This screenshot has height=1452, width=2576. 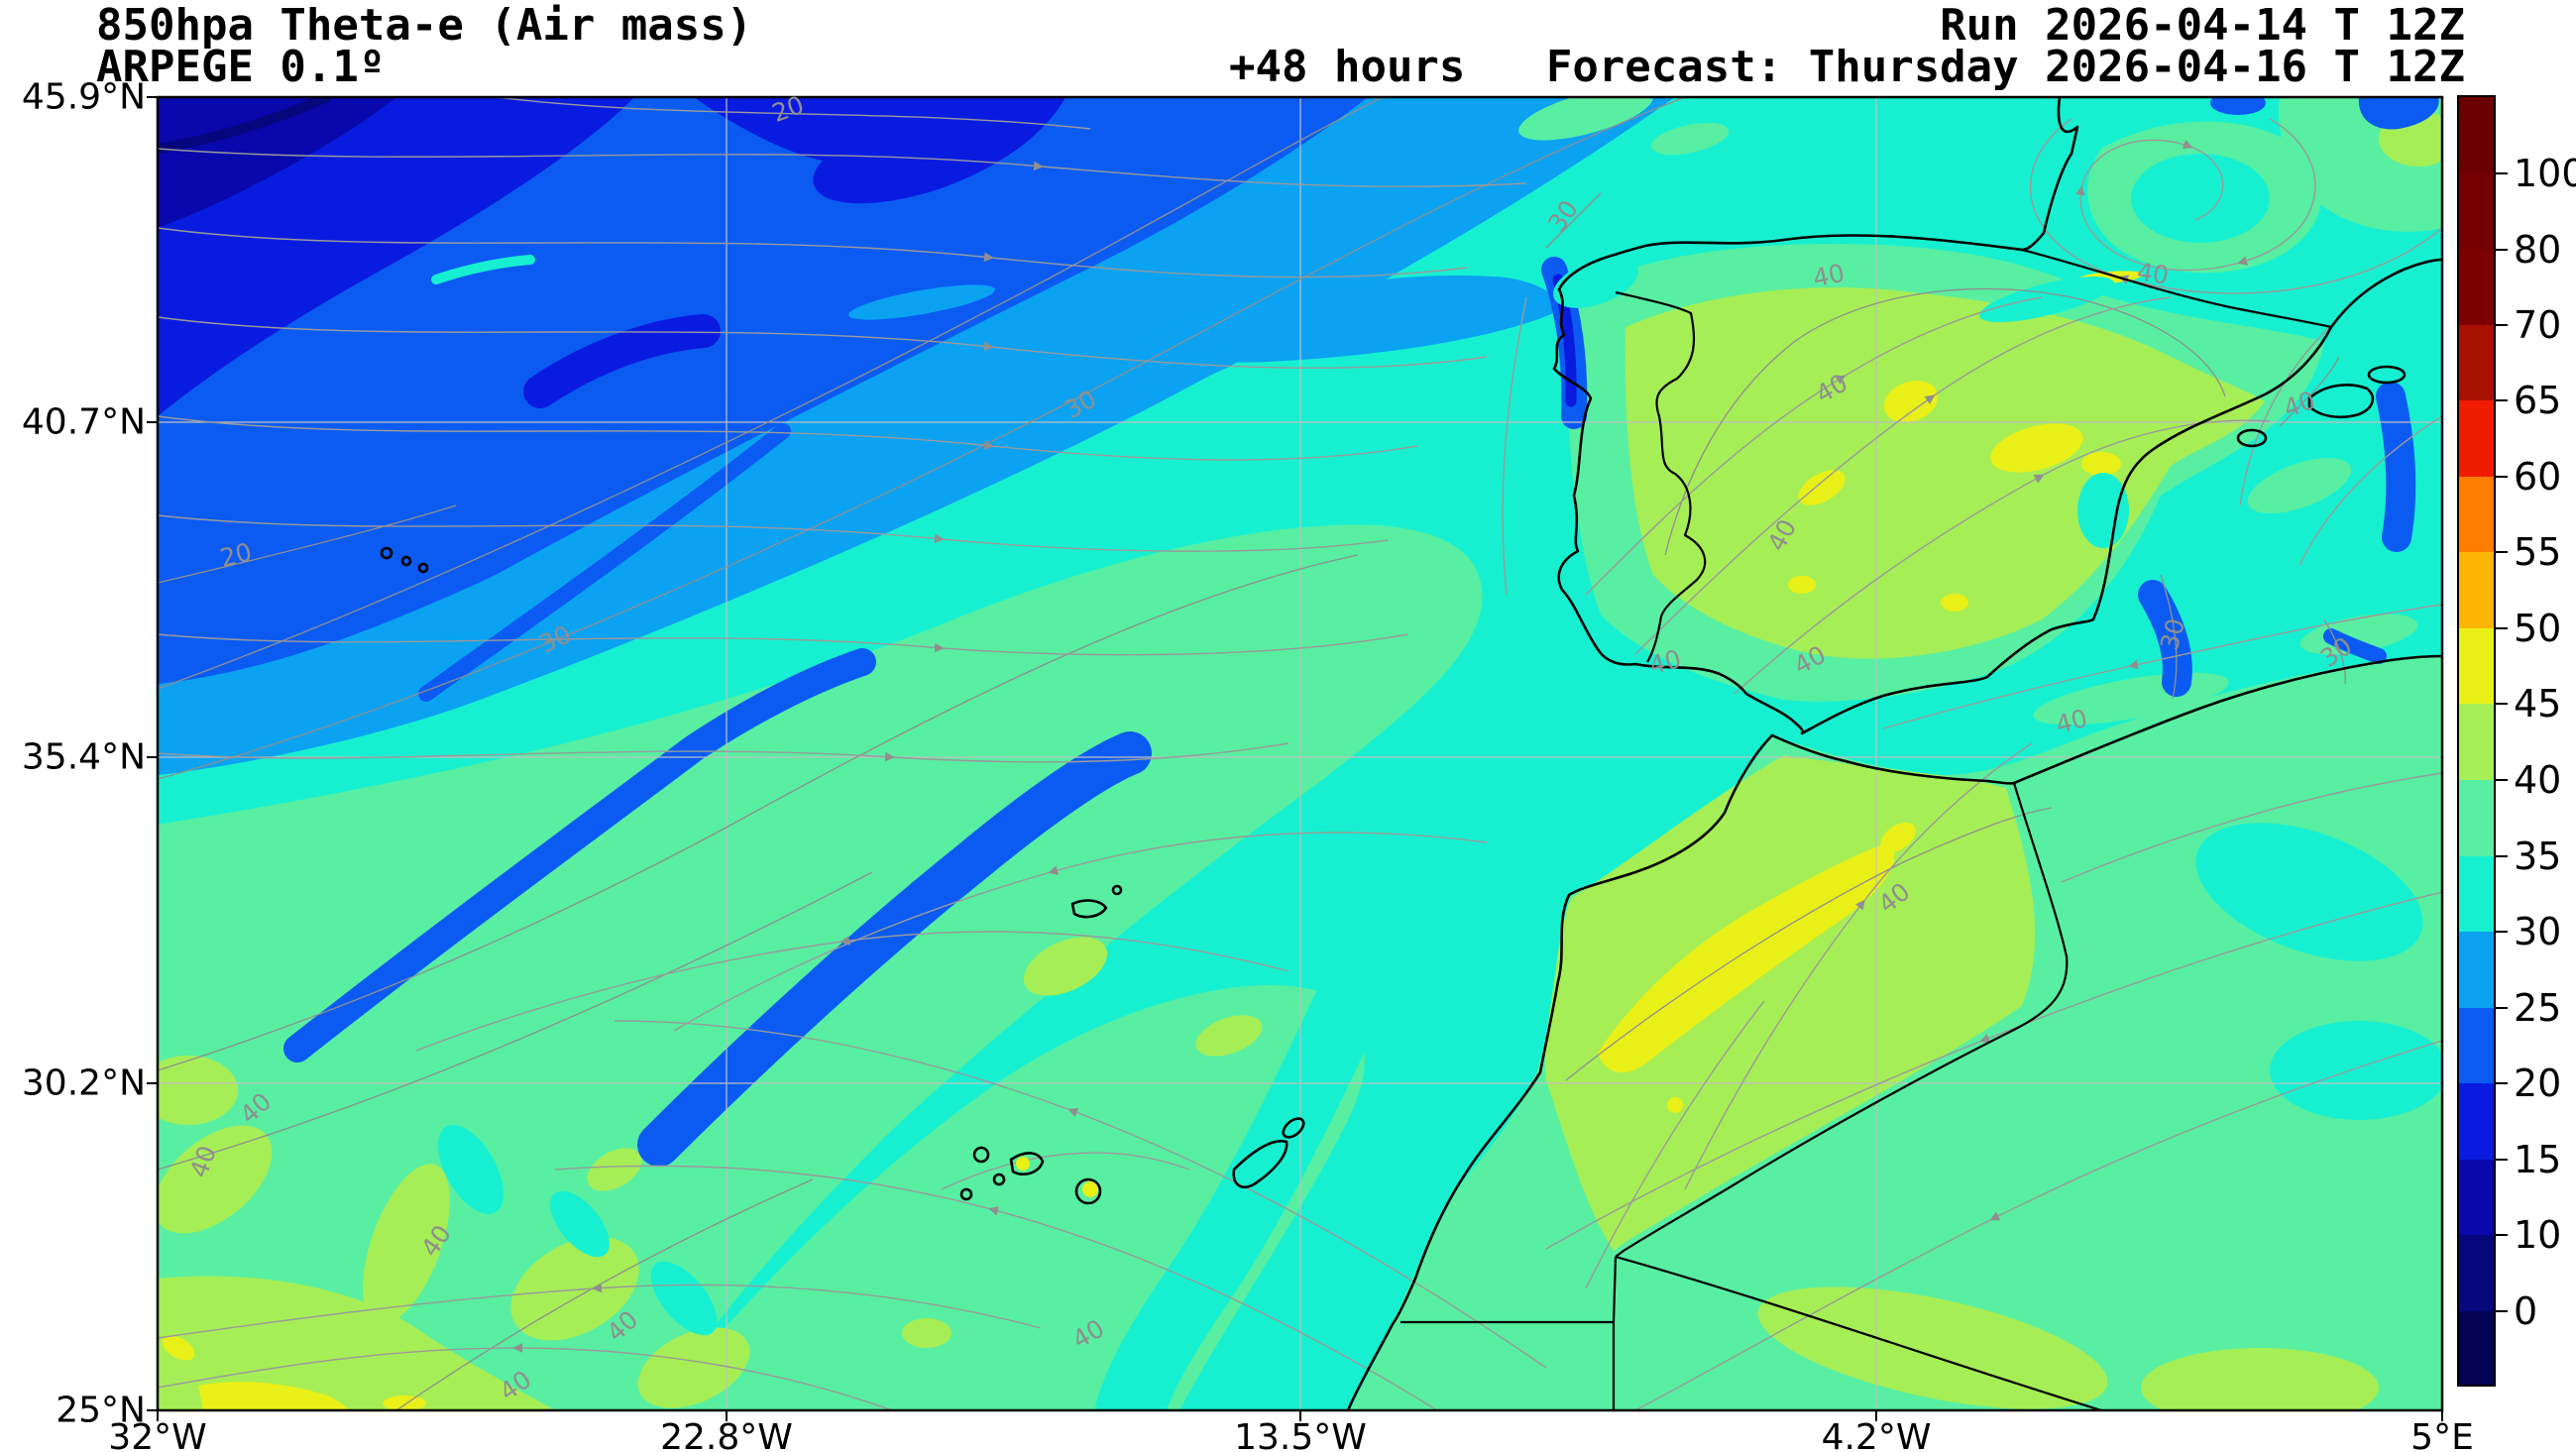 I want to click on island-gran-canaria, so click(x=1088, y=1191).